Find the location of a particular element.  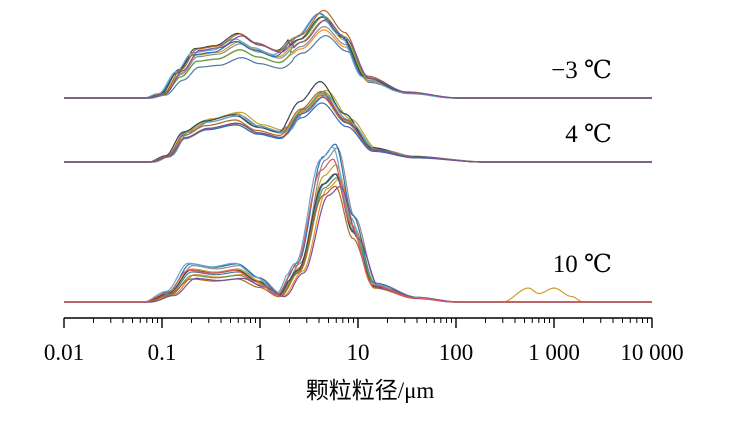

x-tick-label: 0.1 is located at coordinates (162, 352).